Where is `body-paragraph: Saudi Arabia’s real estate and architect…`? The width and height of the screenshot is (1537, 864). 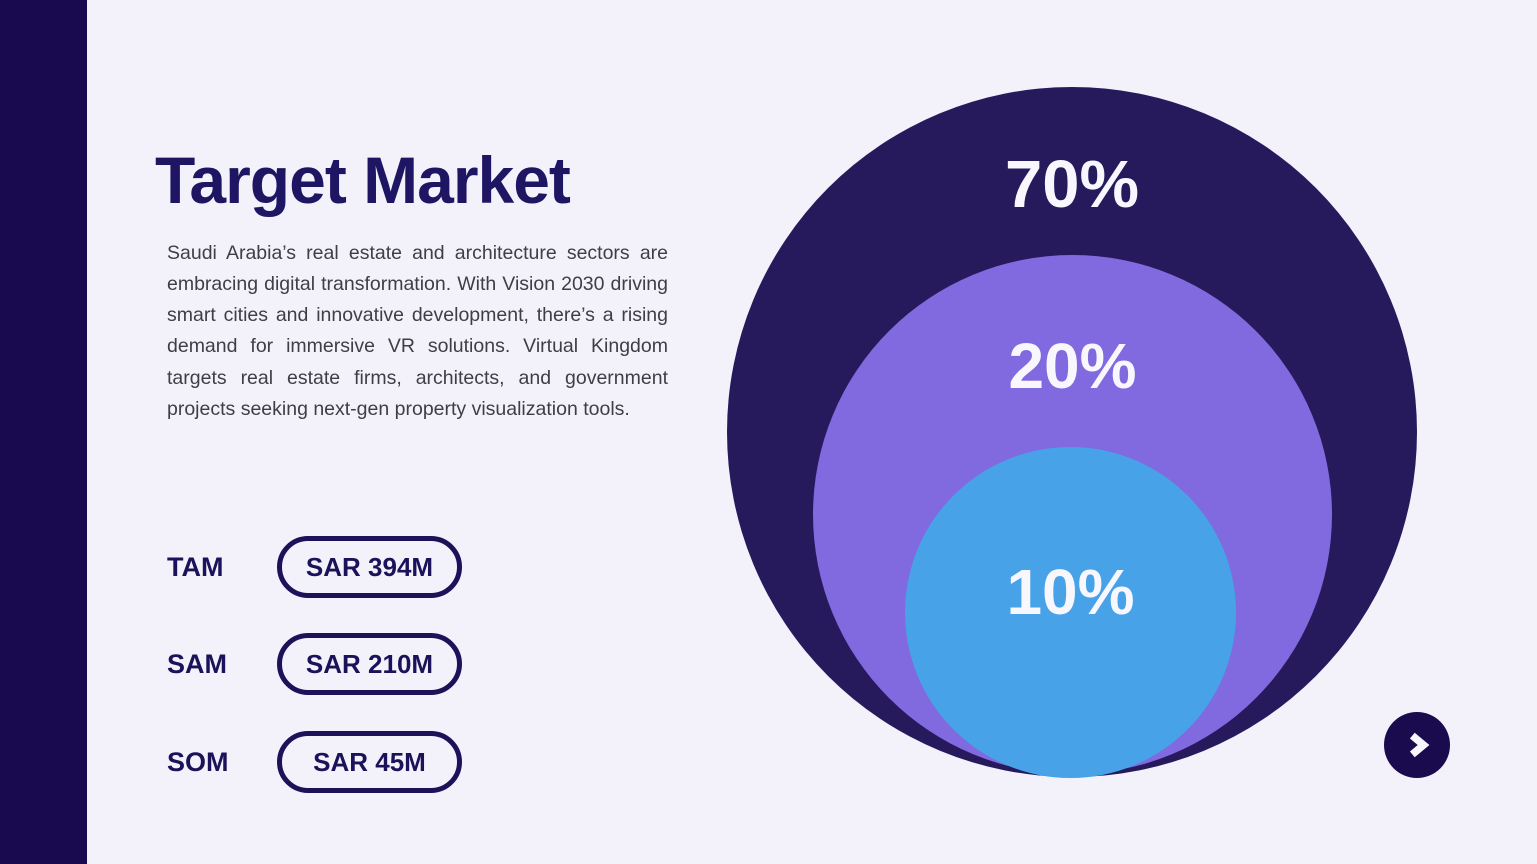
body-paragraph: Saudi Arabia’s real estate and architect… is located at coordinates (417, 330).